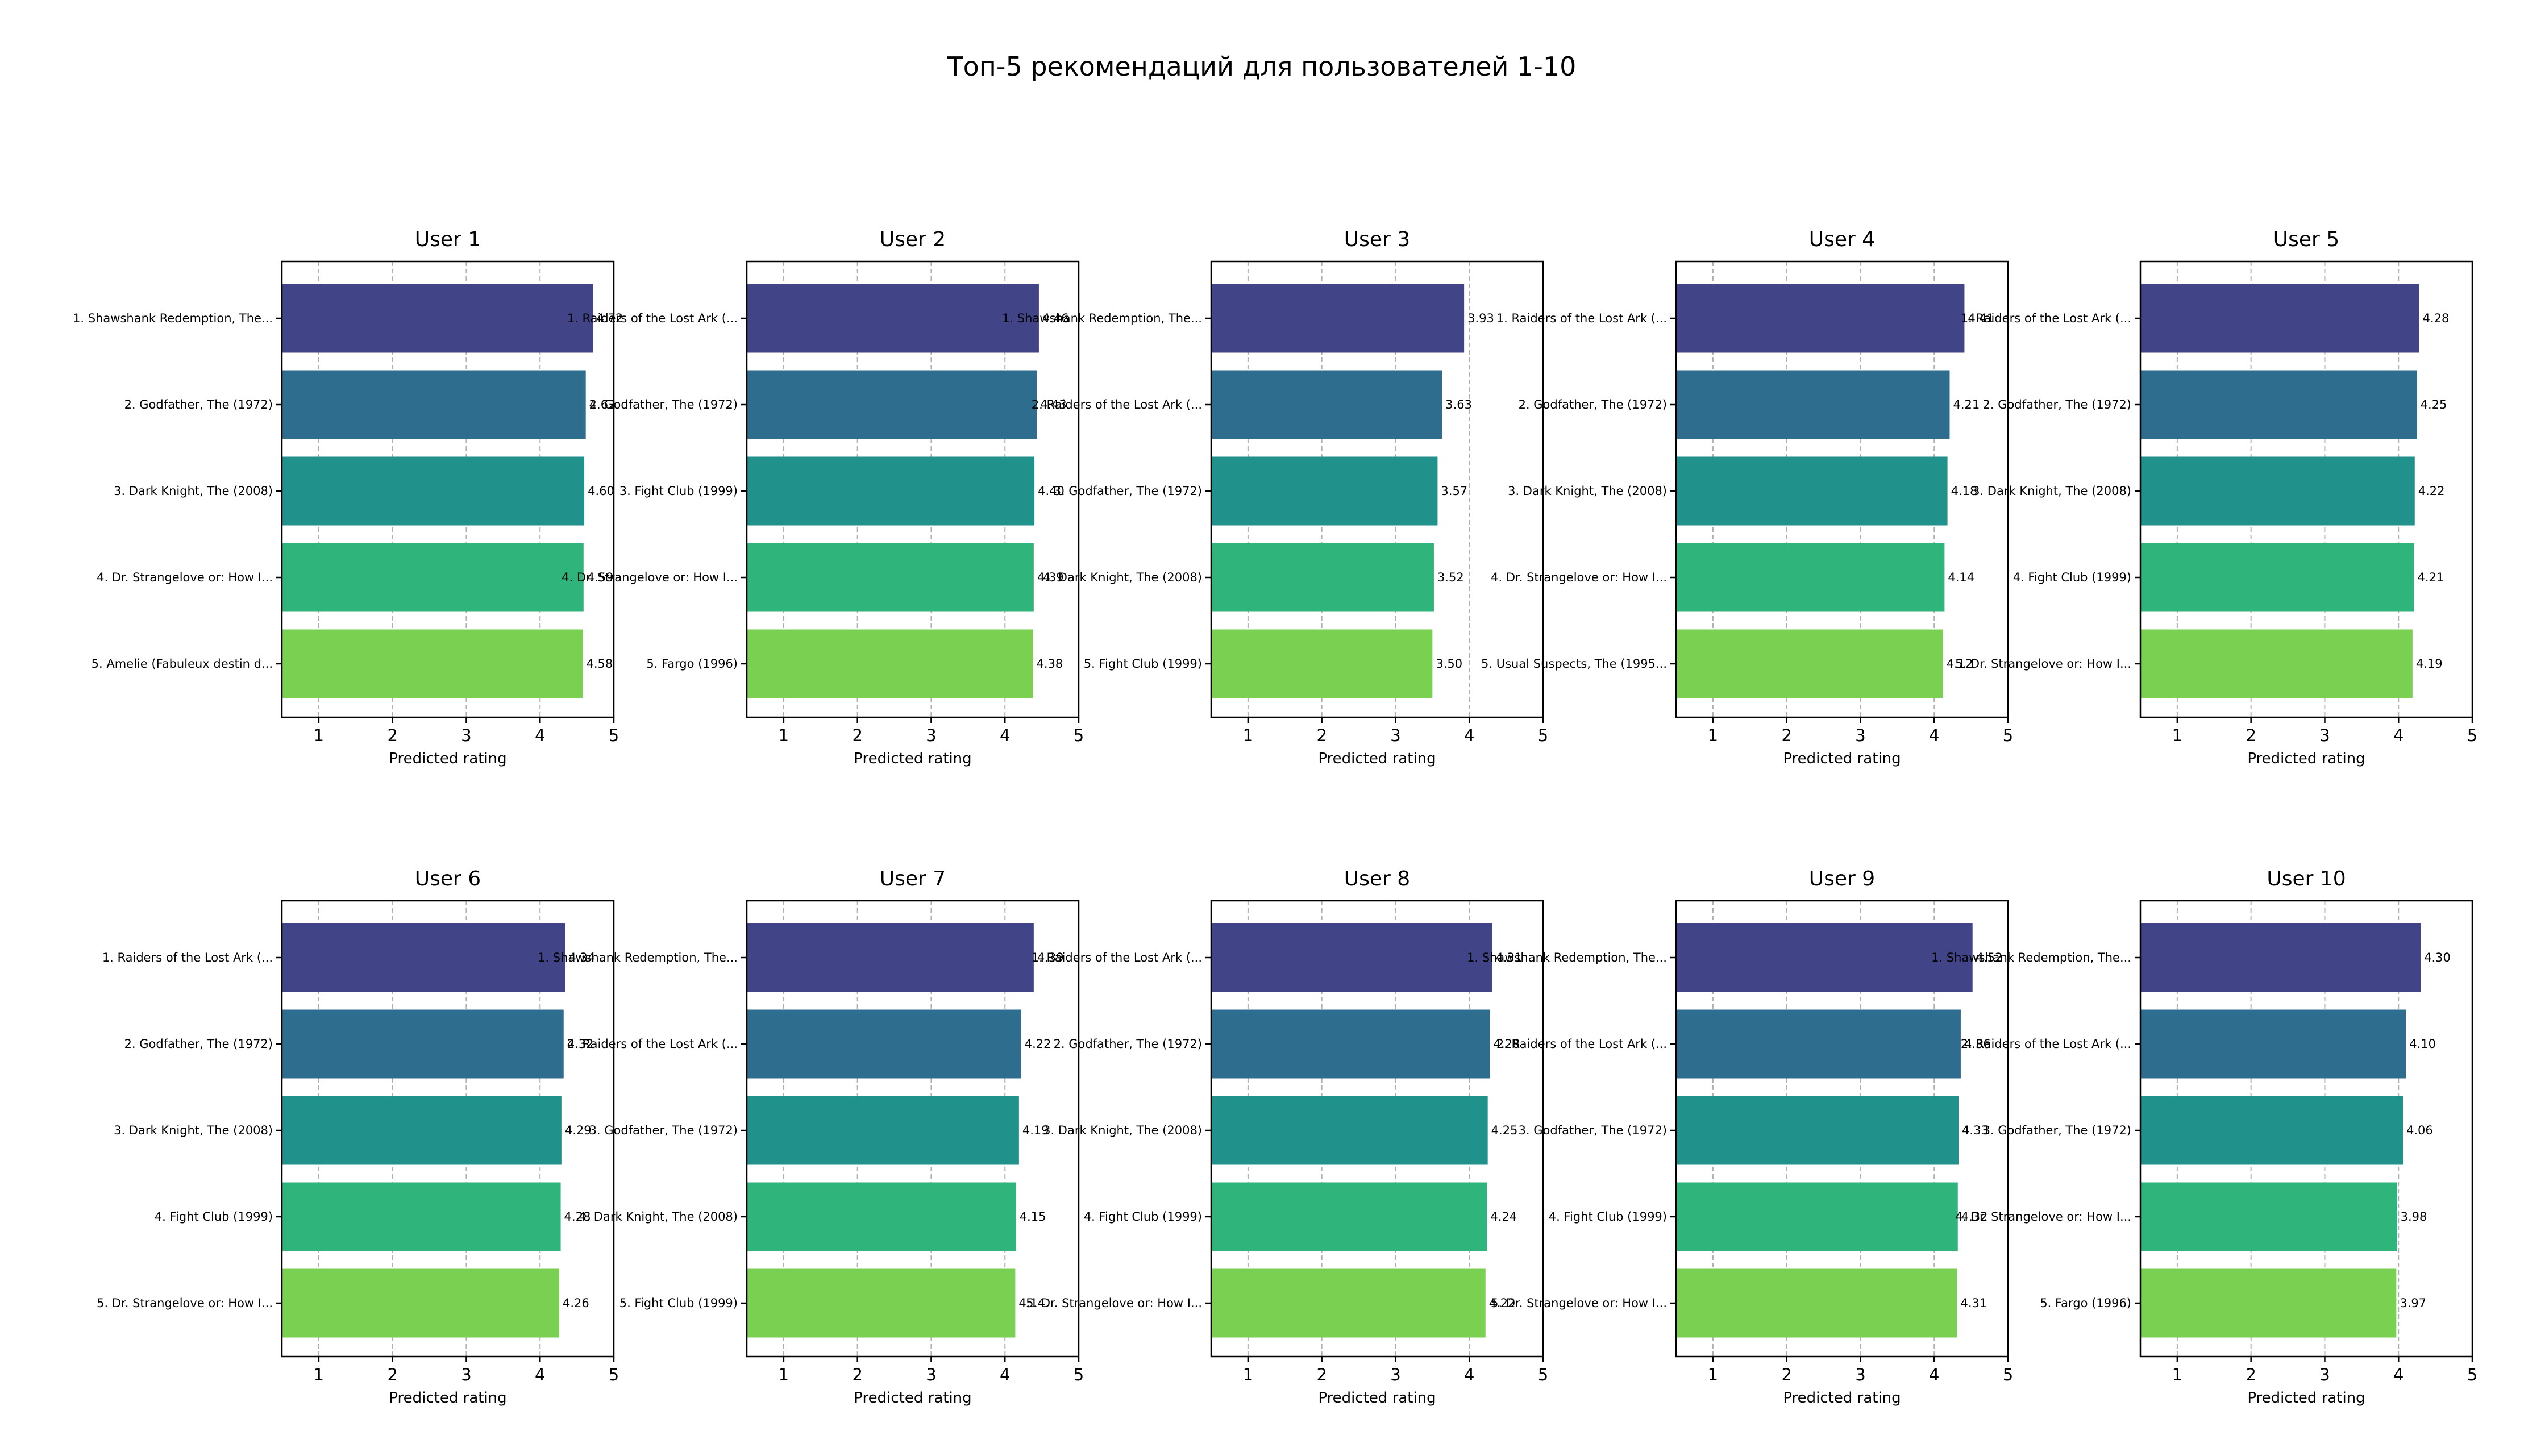 The image size is (2524, 1456). I want to click on bar-value-label: 4.25, so click(2434, 404).